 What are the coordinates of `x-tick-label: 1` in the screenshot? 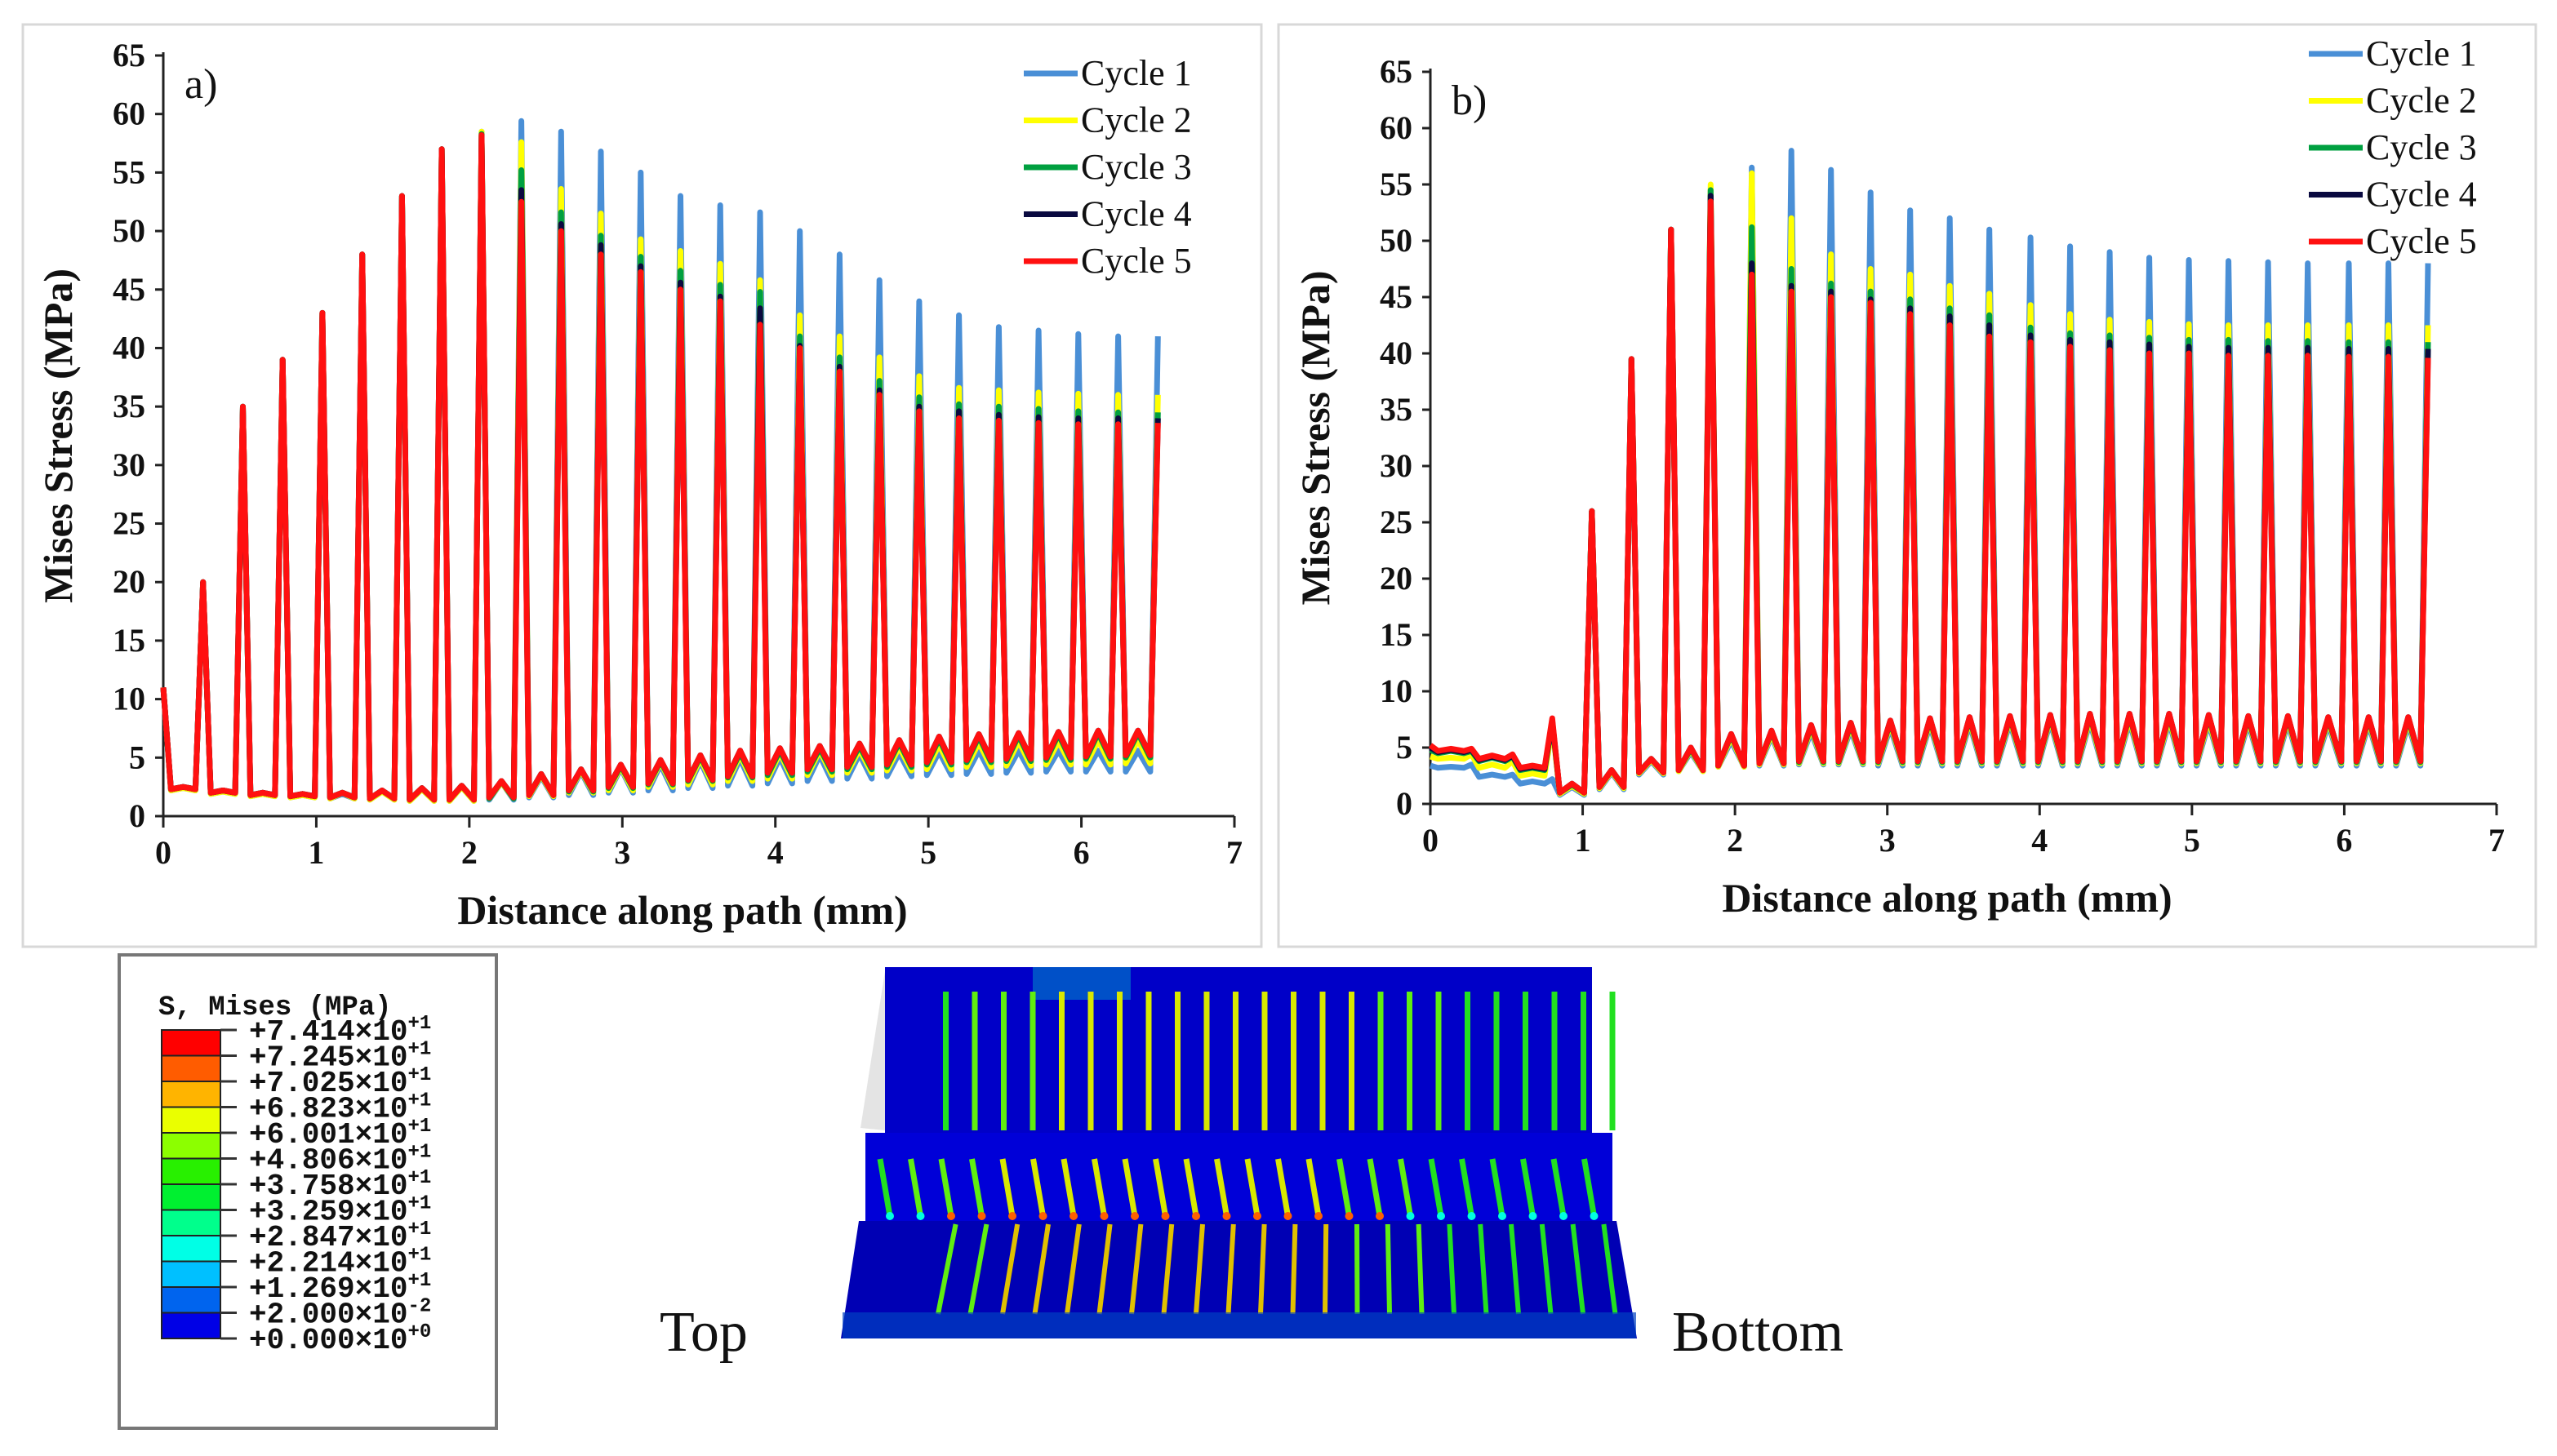 It's located at (1583, 840).